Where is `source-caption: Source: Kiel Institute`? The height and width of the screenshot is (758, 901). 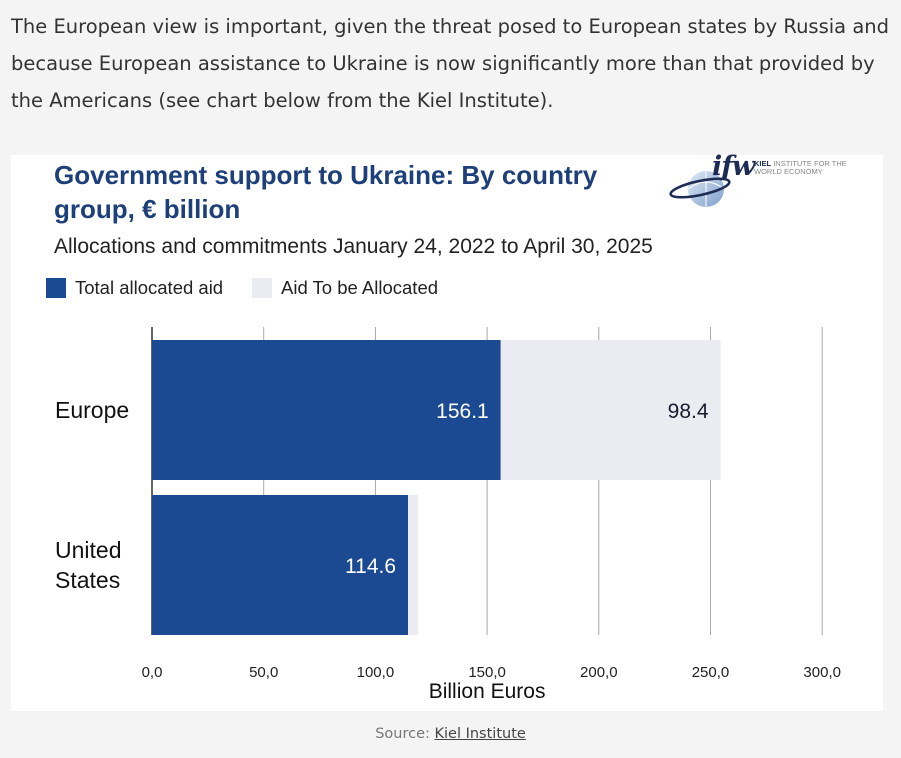 source-caption: Source: Kiel Institute is located at coordinates (450, 734).